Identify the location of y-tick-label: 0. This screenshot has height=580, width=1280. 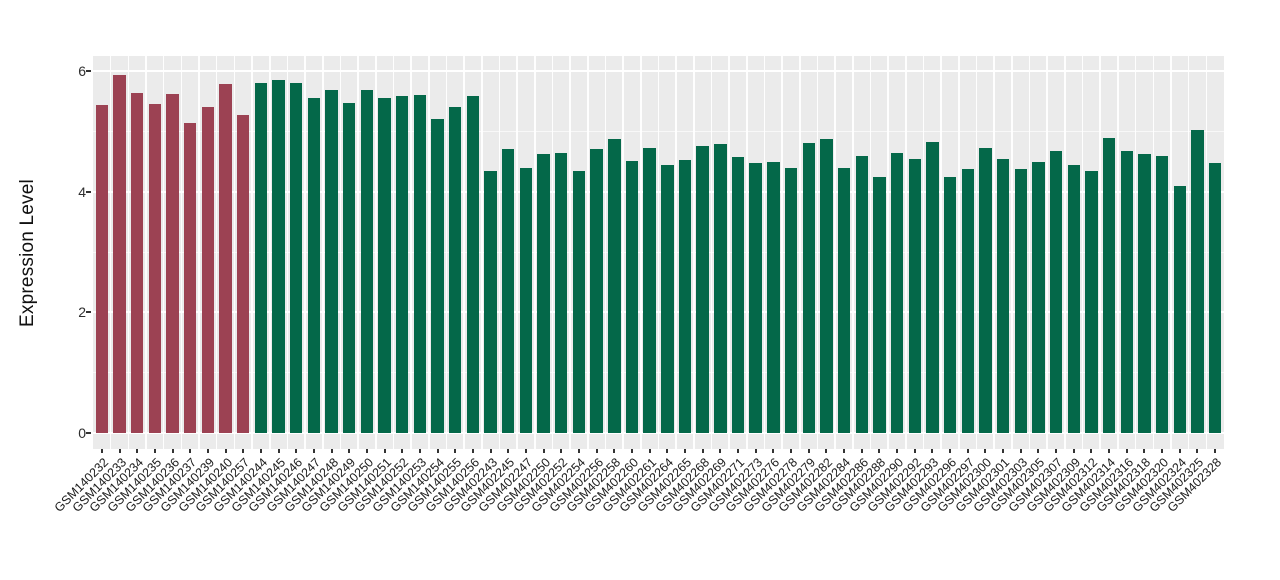
(82, 433).